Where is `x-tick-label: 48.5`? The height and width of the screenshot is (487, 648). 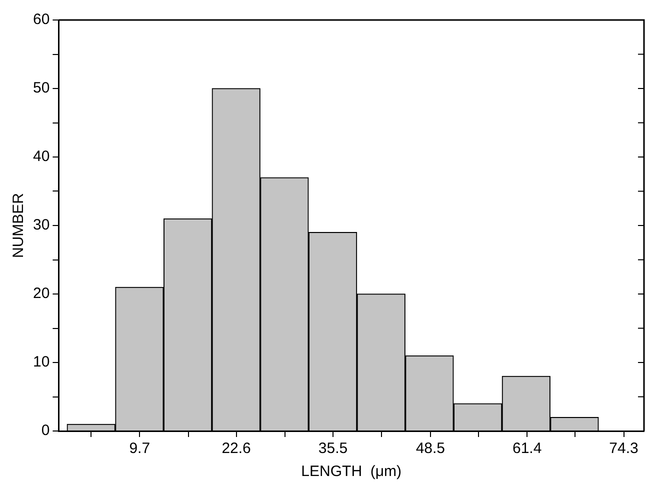 x-tick-label: 48.5 is located at coordinates (431, 449).